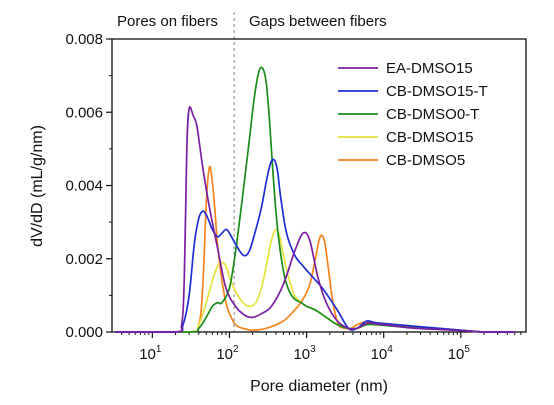 Image resolution: width=554 pixels, height=405 pixels. I want to click on legend-label: EA-DMSO15, so click(429, 68).